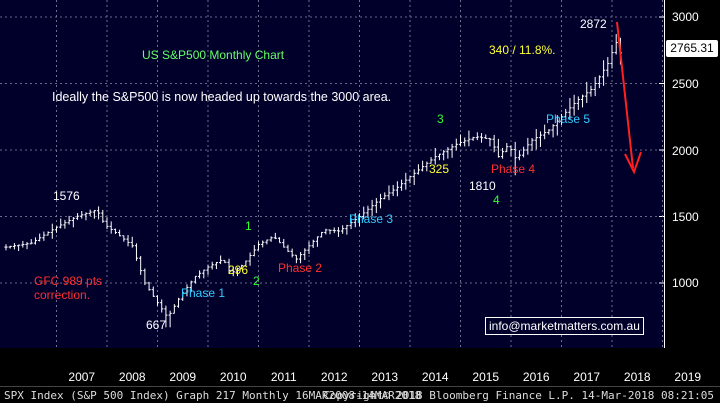 The width and height of the screenshot is (720, 403). Describe the element at coordinates (564, 326) in the screenshot. I see `contact-email-link: info@marketmatters.com.au` at that location.